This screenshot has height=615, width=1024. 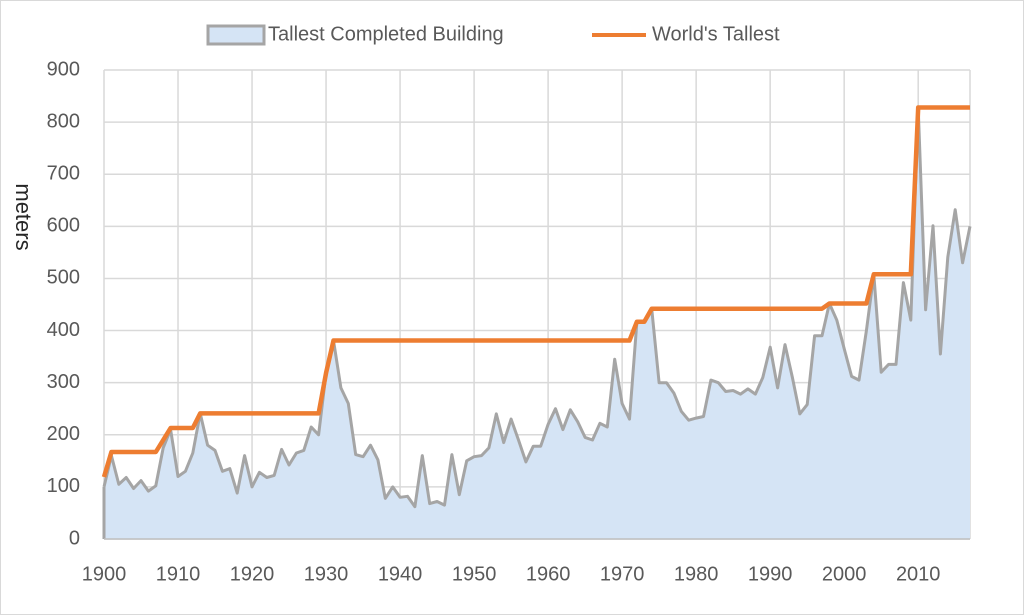 I want to click on y-tick-label: 800, so click(x=63, y=121).